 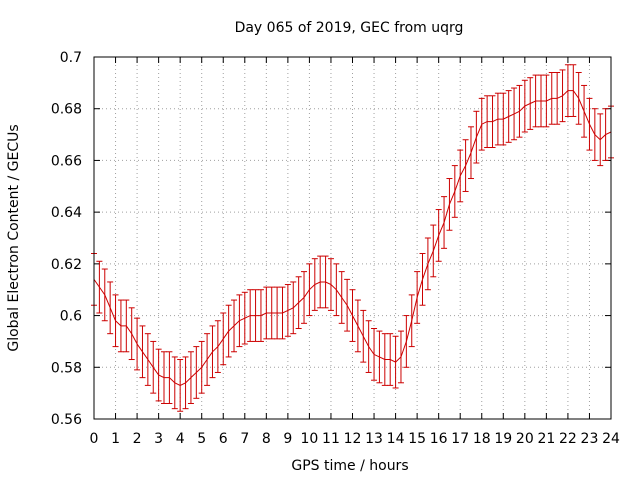 I want to click on y-tick-label: 0.66, so click(x=66, y=161).